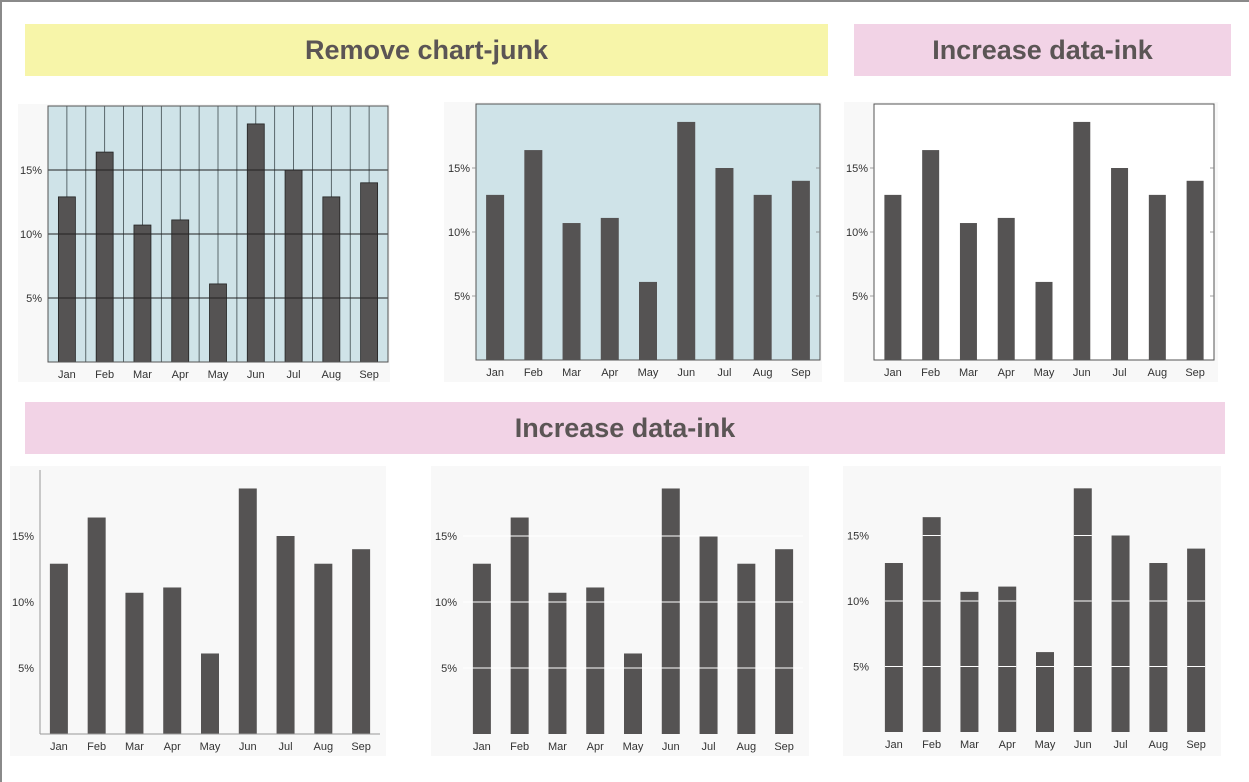 This screenshot has height=782, width=1249. I want to click on banner-remove-chart-junk: Remove chart-junk, so click(426, 50).